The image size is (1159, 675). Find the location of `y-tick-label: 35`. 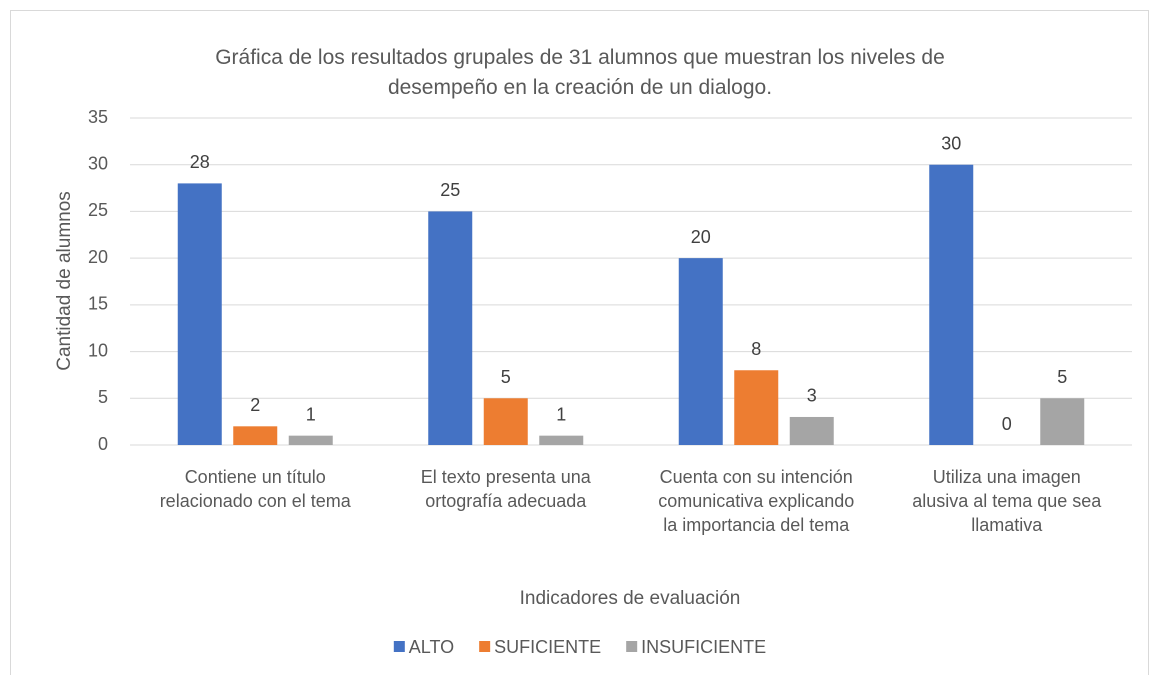

y-tick-label: 35 is located at coordinates (98, 117).